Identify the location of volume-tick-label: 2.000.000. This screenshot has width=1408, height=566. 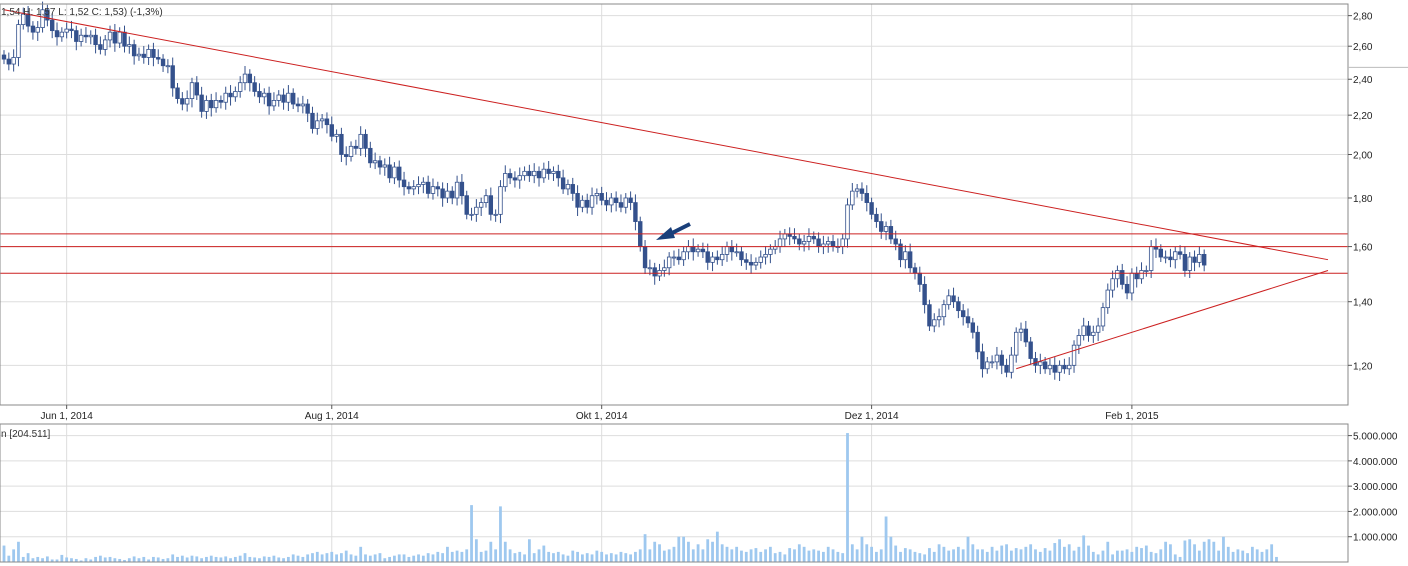
(1375, 512).